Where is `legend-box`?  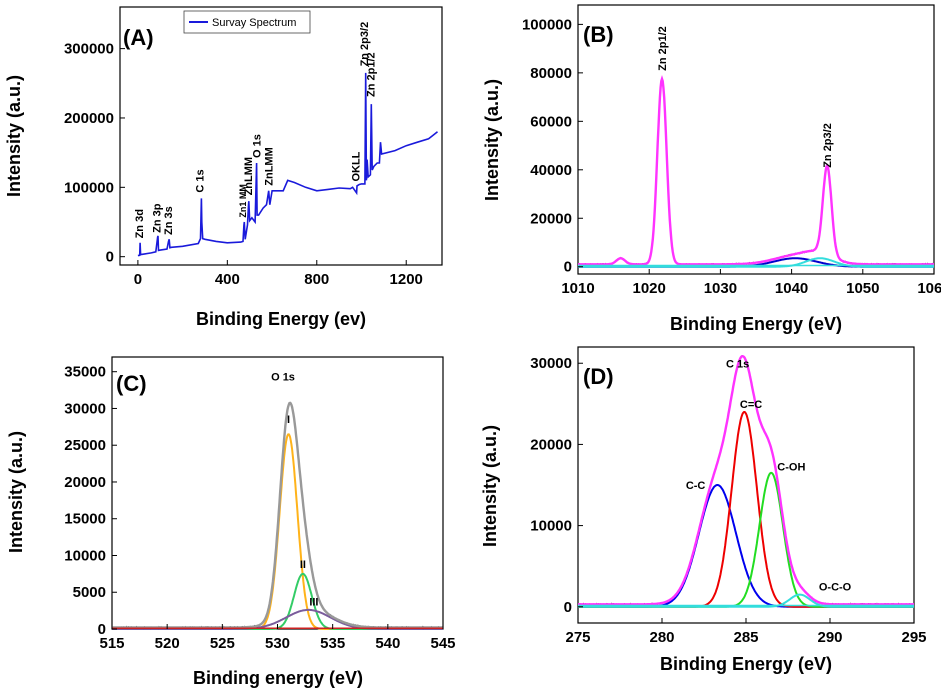
legend-box is located at coordinates (247, 22).